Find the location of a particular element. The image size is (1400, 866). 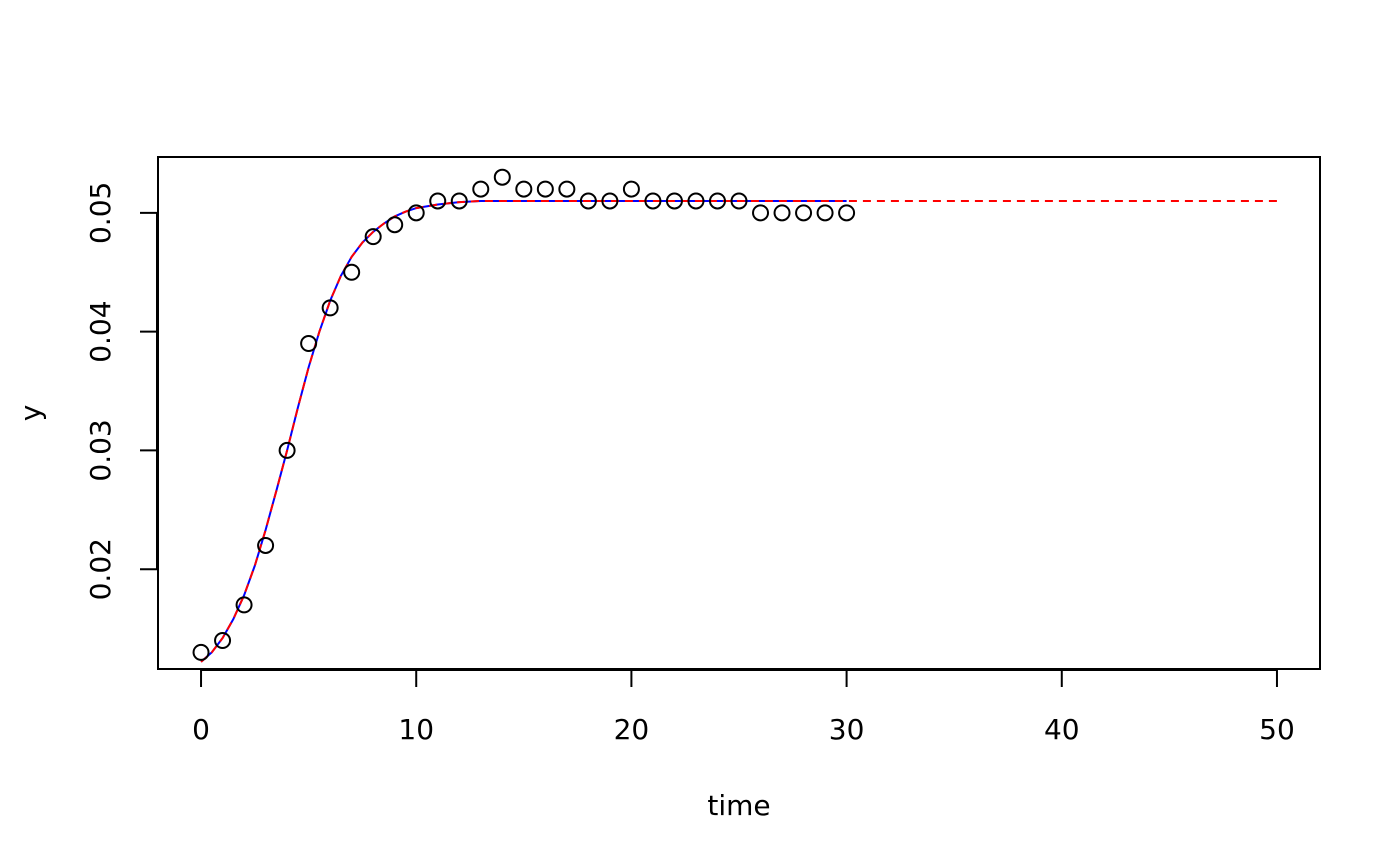

y-axis: 0.02 0.03 0.04 0.05 is located at coordinates (121, 391).